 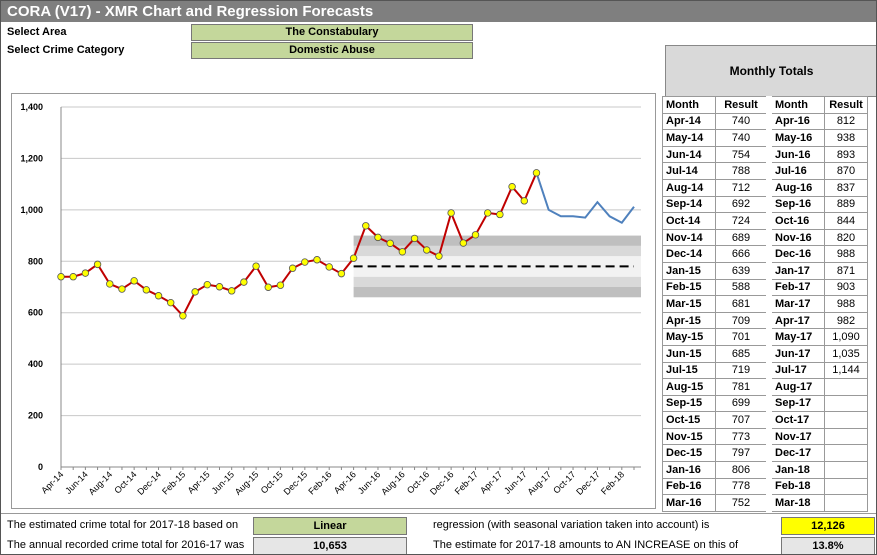 What do you see at coordinates (795, 254) in the screenshot?
I see `table-cell: Dec-16` at bounding box center [795, 254].